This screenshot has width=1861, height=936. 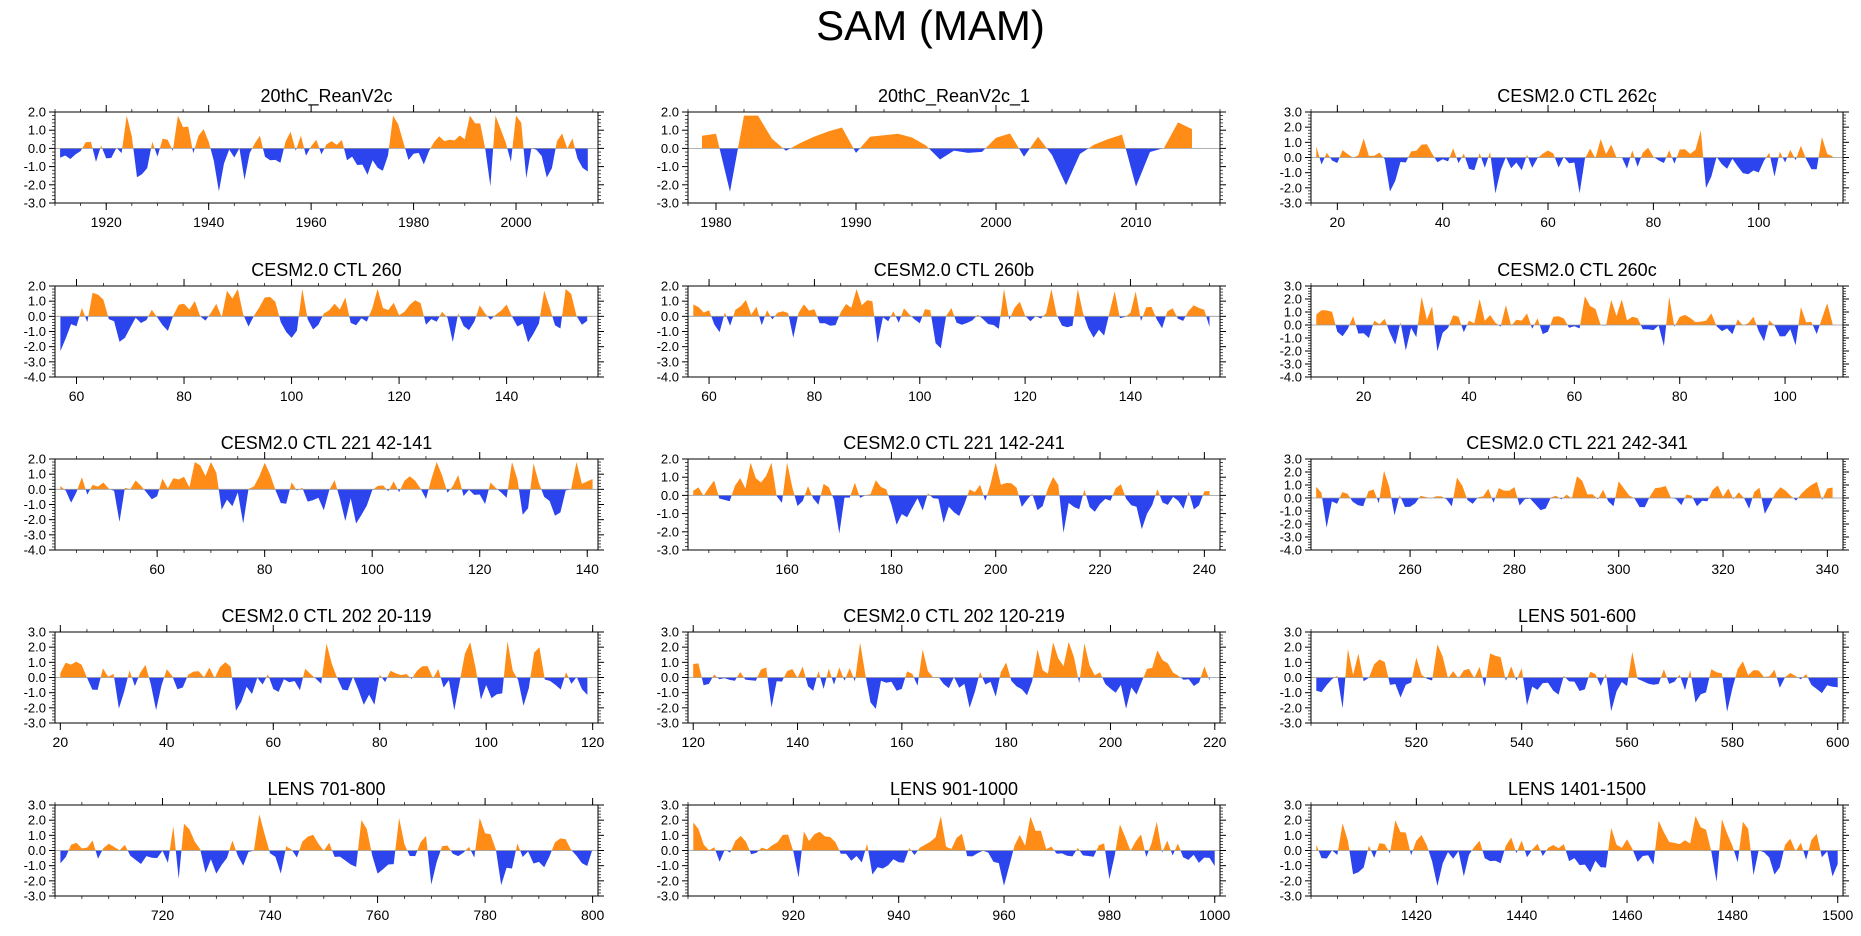 What do you see at coordinates (1004, 915) in the screenshot?
I see `xtick-label: 960` at bounding box center [1004, 915].